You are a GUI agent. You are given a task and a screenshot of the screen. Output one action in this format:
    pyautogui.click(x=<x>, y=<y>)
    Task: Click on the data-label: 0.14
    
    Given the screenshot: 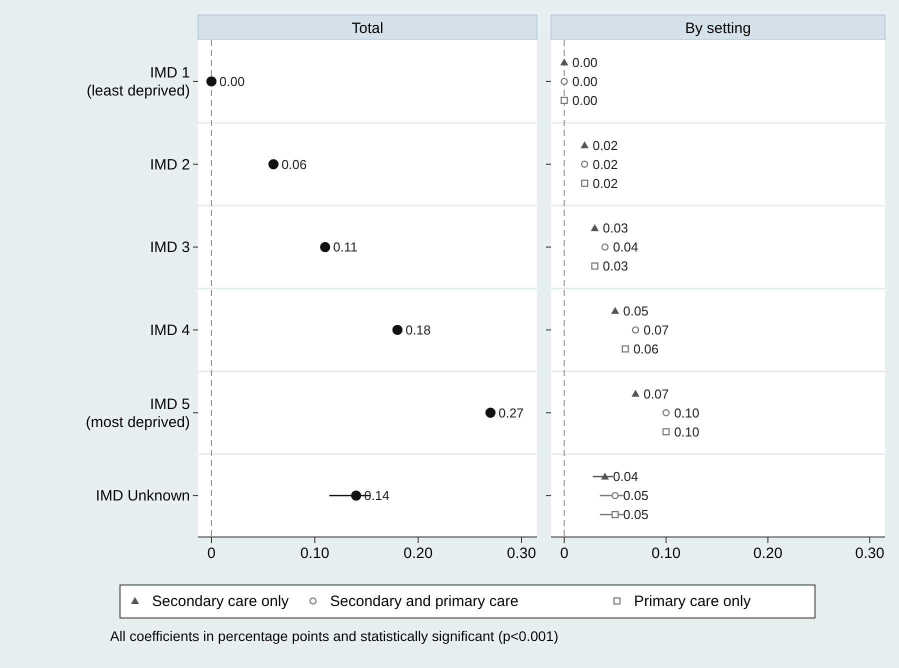 What is the action you would take?
    pyautogui.click(x=377, y=496)
    